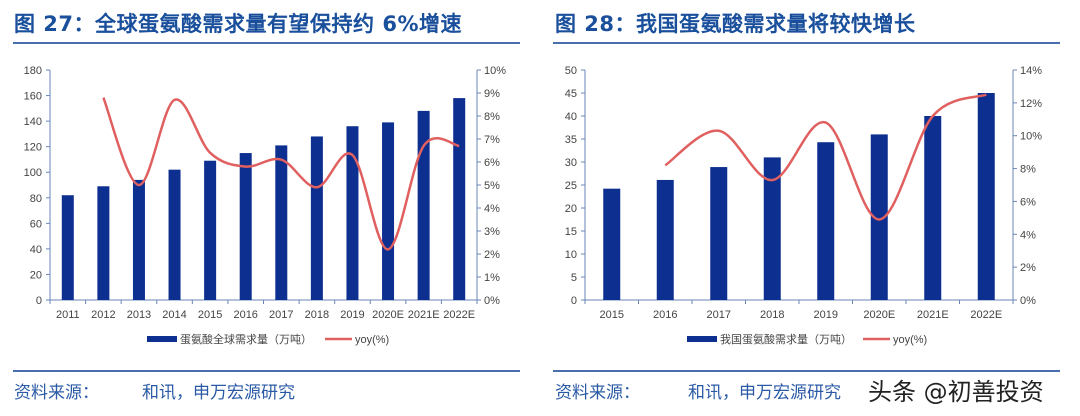  What do you see at coordinates (571, 140) in the screenshot?
I see `y-tick-label: 35` at bounding box center [571, 140].